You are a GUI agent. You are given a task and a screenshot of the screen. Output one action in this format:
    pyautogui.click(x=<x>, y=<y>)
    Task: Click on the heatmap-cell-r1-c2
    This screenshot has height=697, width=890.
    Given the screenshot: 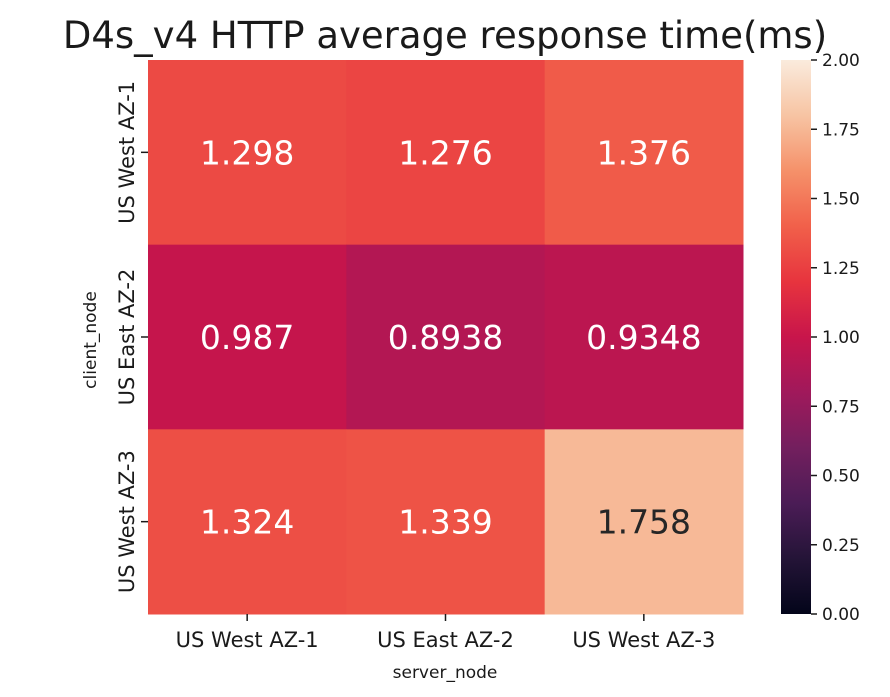 What is the action you would take?
    pyautogui.click(x=644, y=337)
    